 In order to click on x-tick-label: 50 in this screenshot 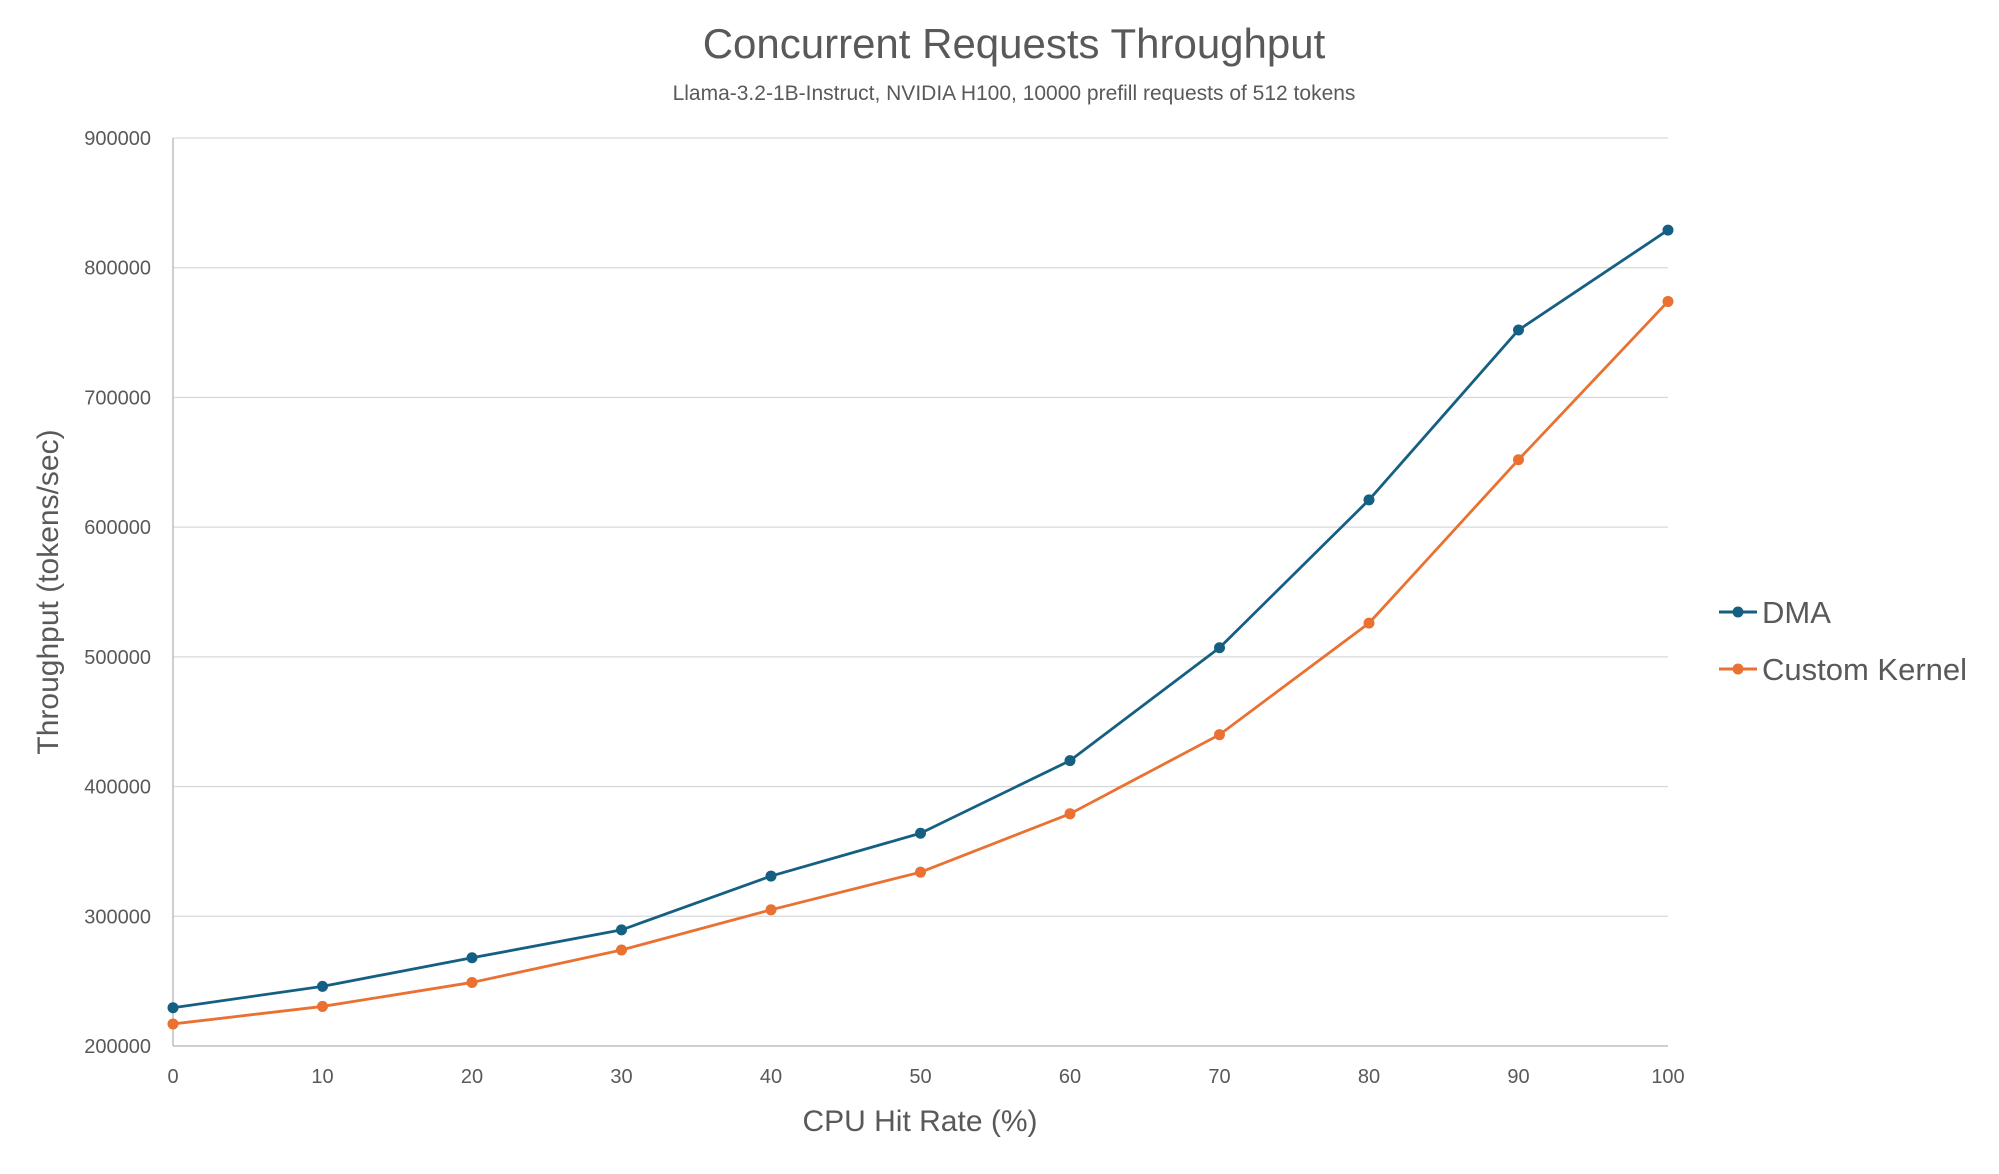, I will do `click(920, 1077)`.